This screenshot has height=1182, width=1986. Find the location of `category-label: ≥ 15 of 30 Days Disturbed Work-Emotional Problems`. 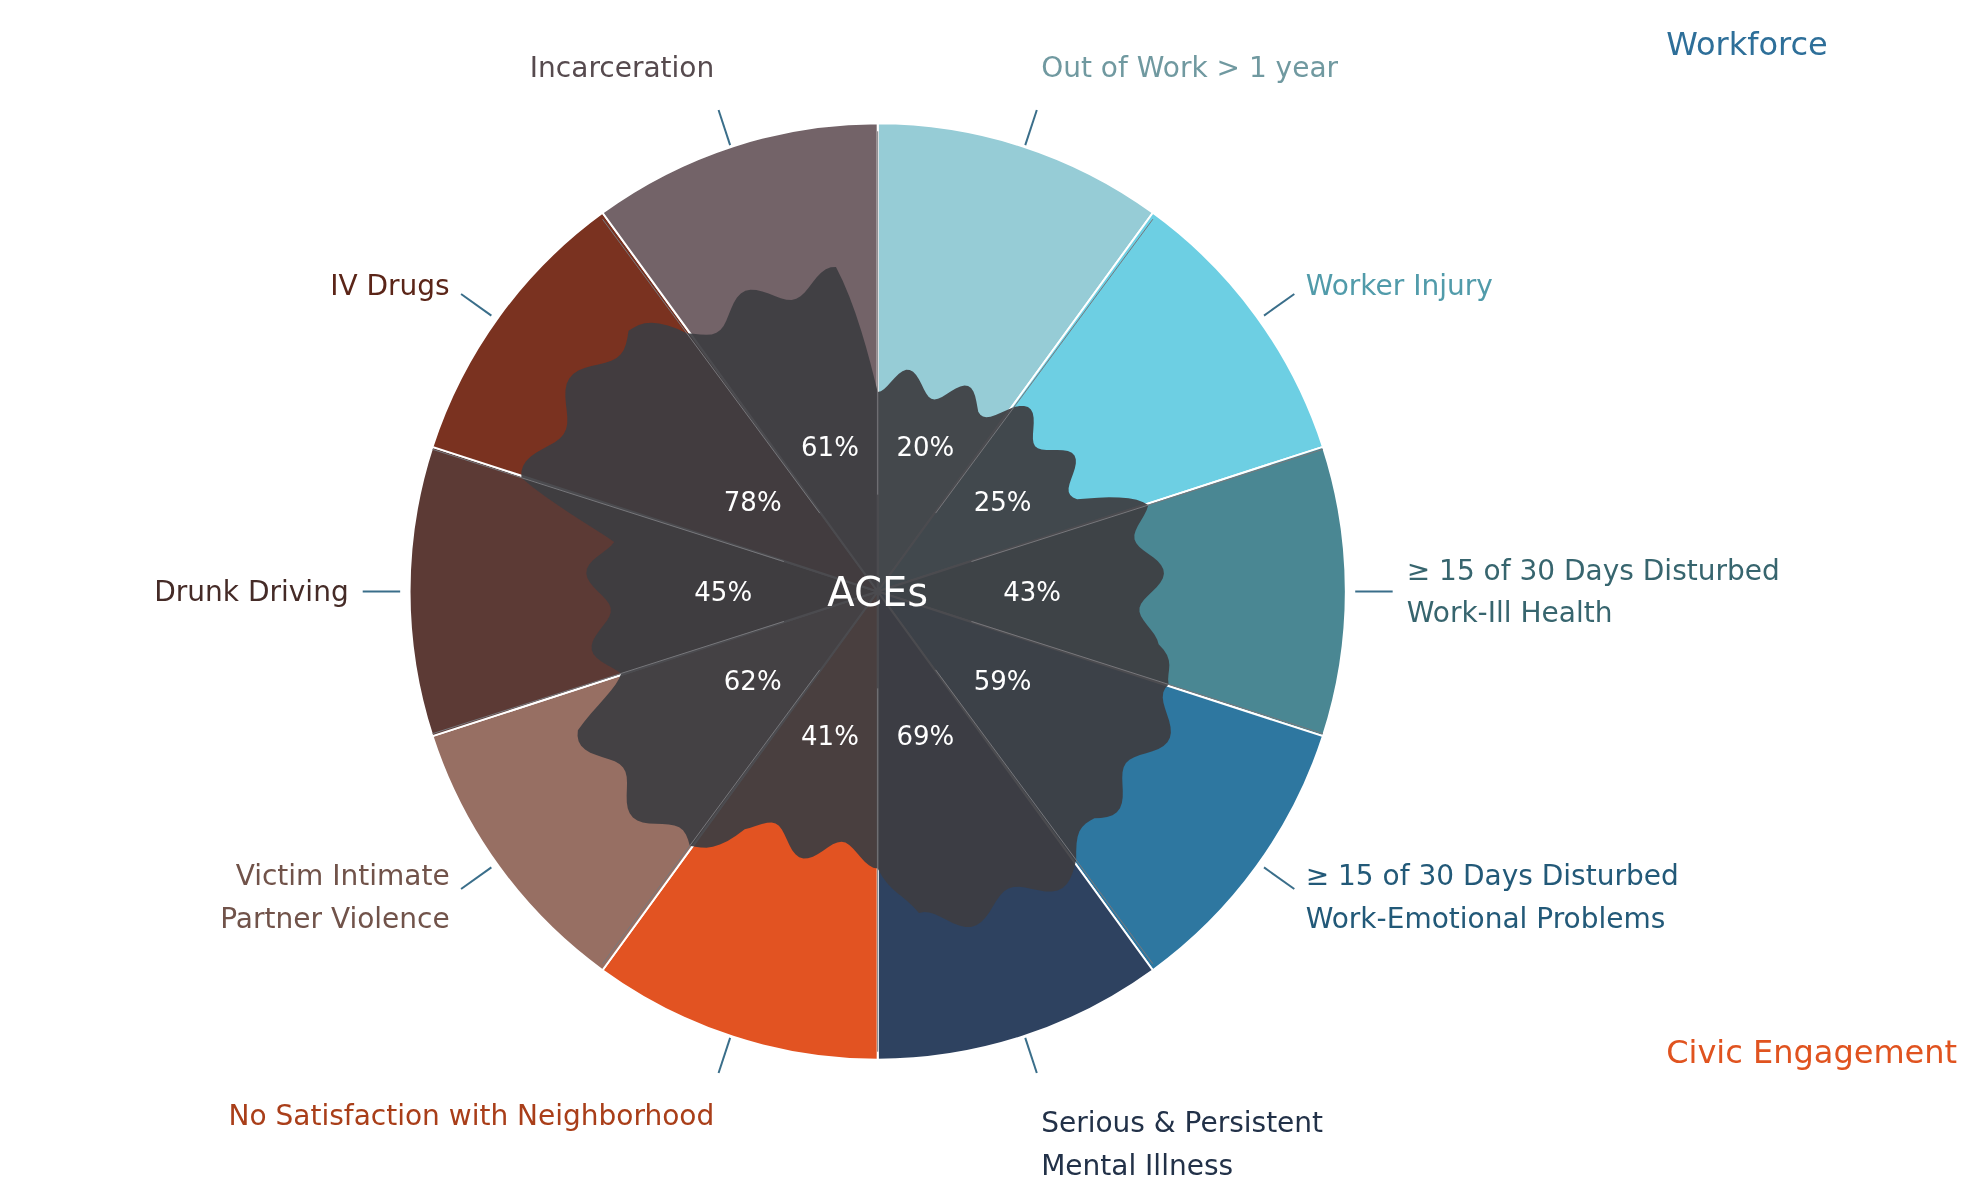

category-label: ≥ 15 of 30 Days Disturbed Work-Emotional Problems is located at coordinates (1492, 897).